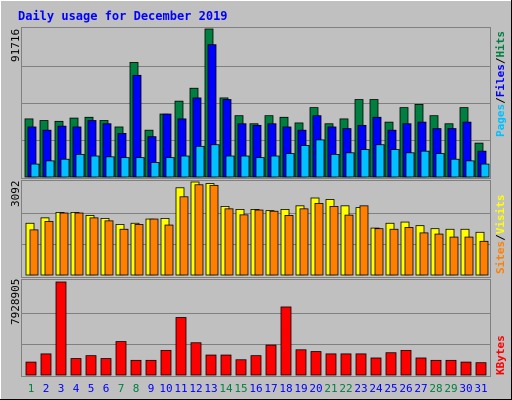 The image size is (512, 400). Describe the element at coordinates (15, 194) in the screenshot. I see `middle-axis-max-label: 3092` at that location.